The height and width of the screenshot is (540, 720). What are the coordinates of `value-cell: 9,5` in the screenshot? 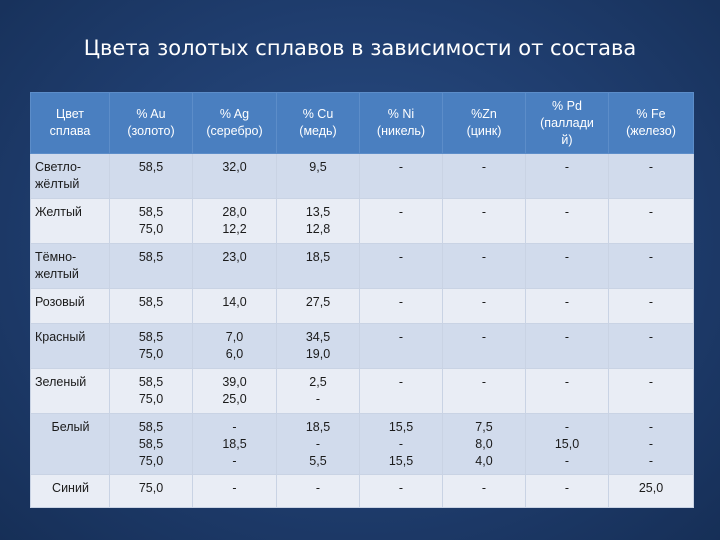 It's located at (318, 176).